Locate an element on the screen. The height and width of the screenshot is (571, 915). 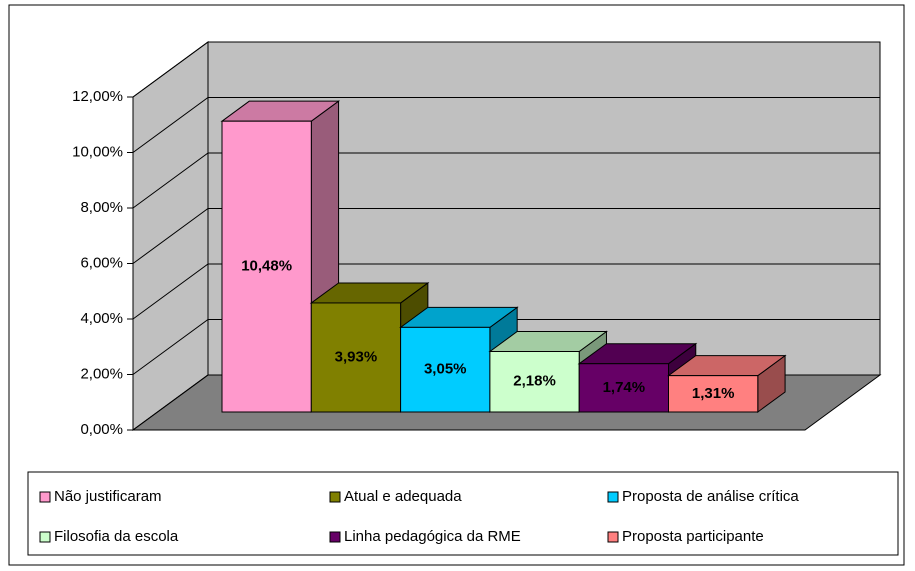
y-tick-label: 4,00% is located at coordinates (101, 318).